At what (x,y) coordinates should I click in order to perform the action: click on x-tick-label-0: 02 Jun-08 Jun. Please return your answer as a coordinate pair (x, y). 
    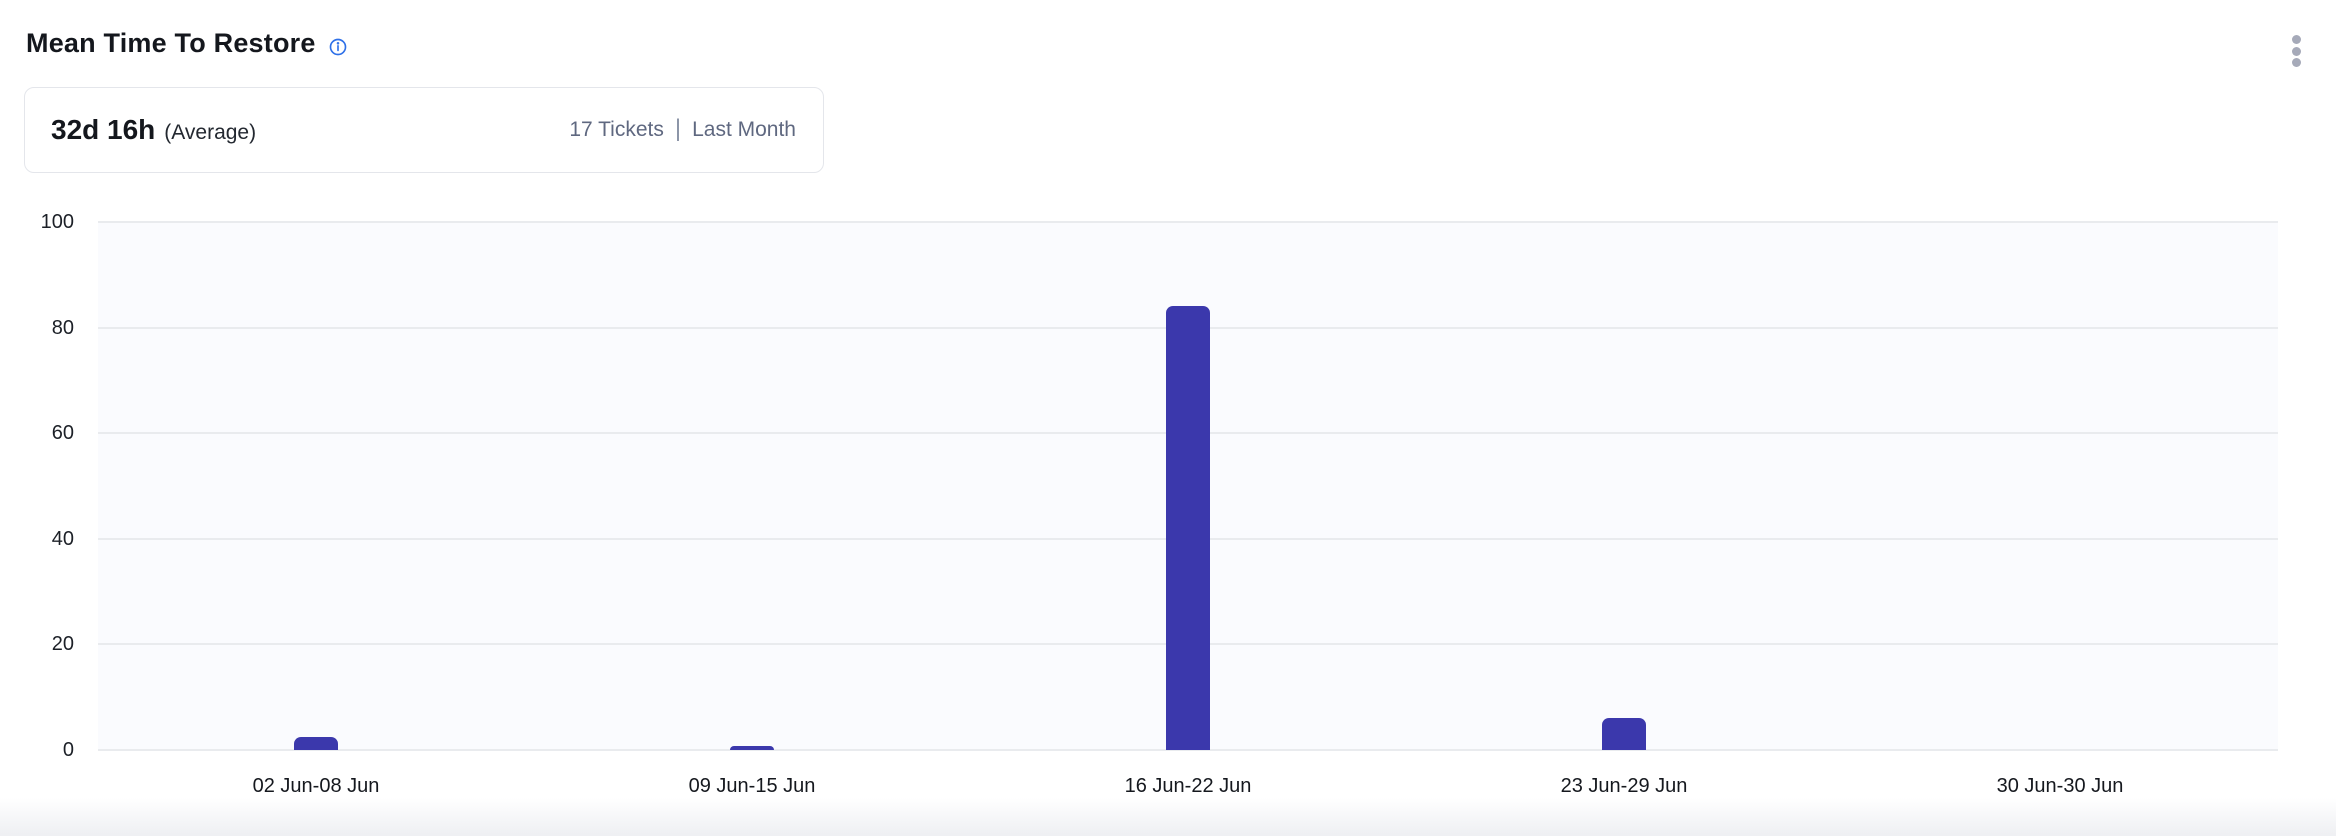
    Looking at the image, I should click on (316, 786).